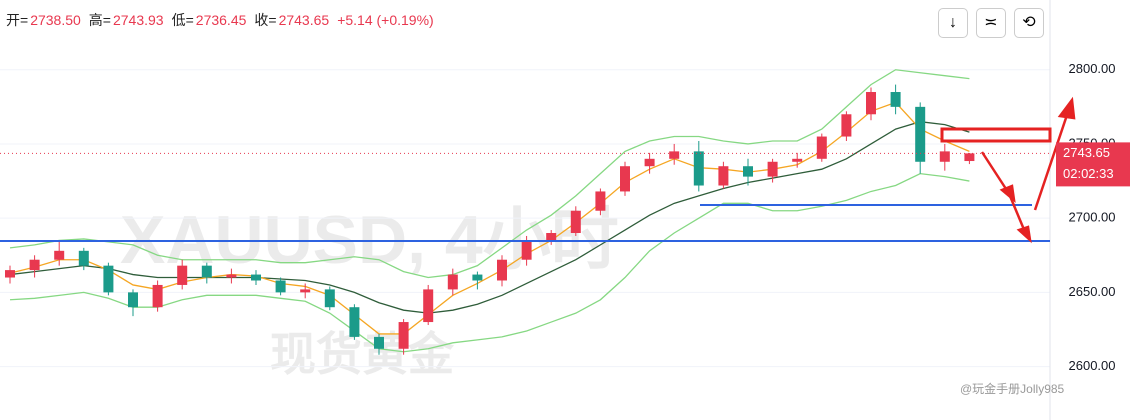 This screenshot has width=1130, height=420. I want to click on last-price-tag, so click(1093, 164).